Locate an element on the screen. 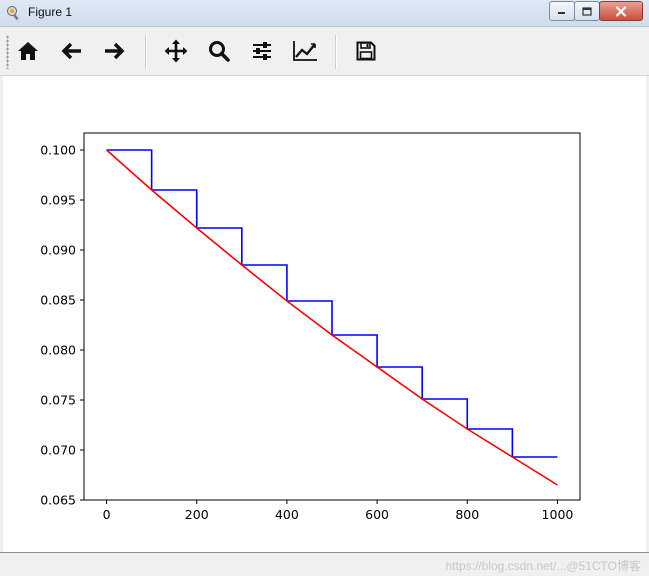 This screenshot has width=649, height=576. window-title-bar: Figure 1 is located at coordinates (324, 13).